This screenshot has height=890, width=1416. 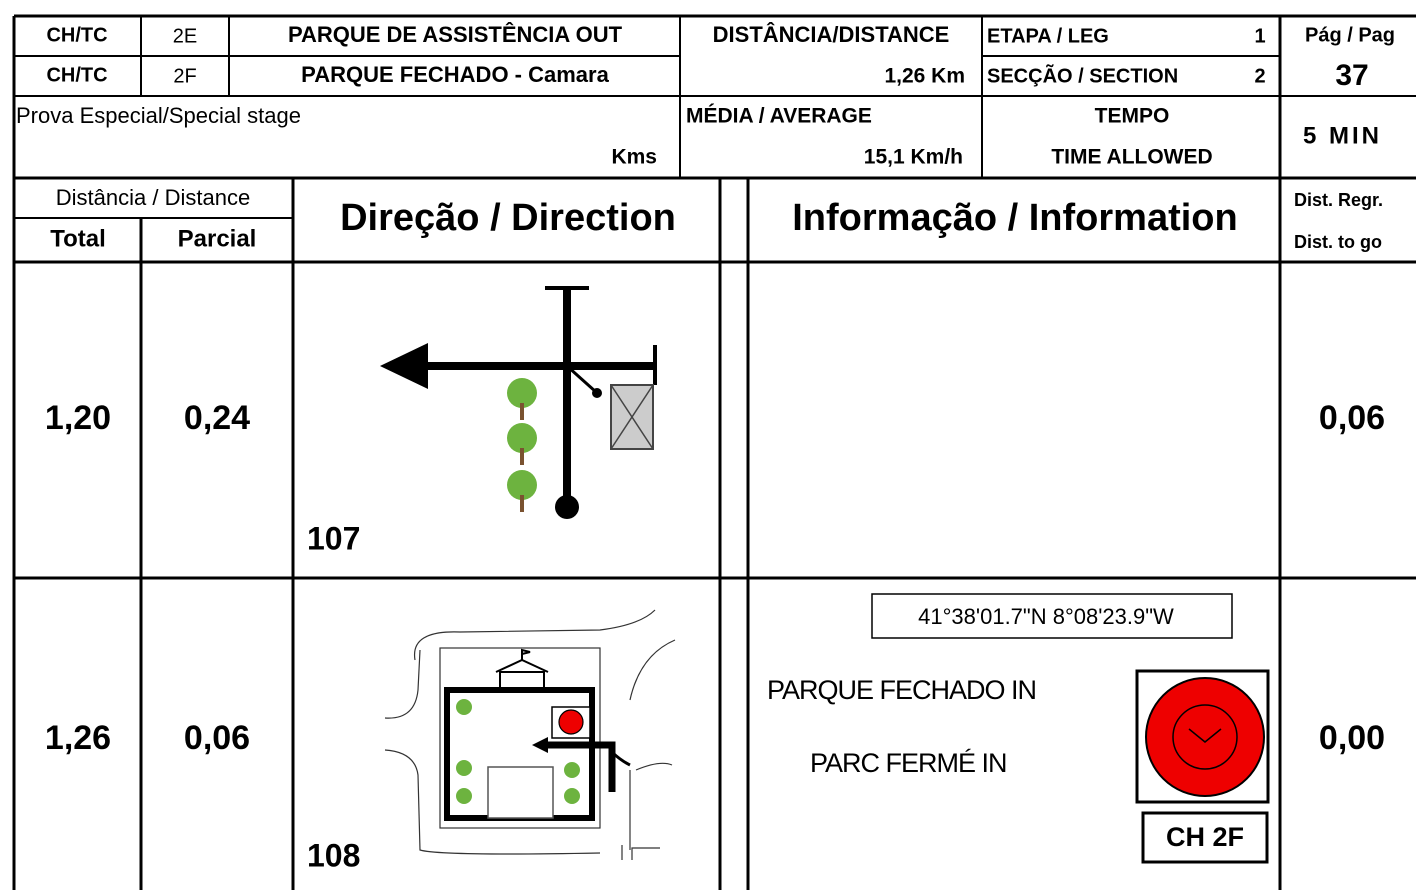 What do you see at coordinates (1014, 218) in the screenshot?
I see `column-header: Informação / Information` at bounding box center [1014, 218].